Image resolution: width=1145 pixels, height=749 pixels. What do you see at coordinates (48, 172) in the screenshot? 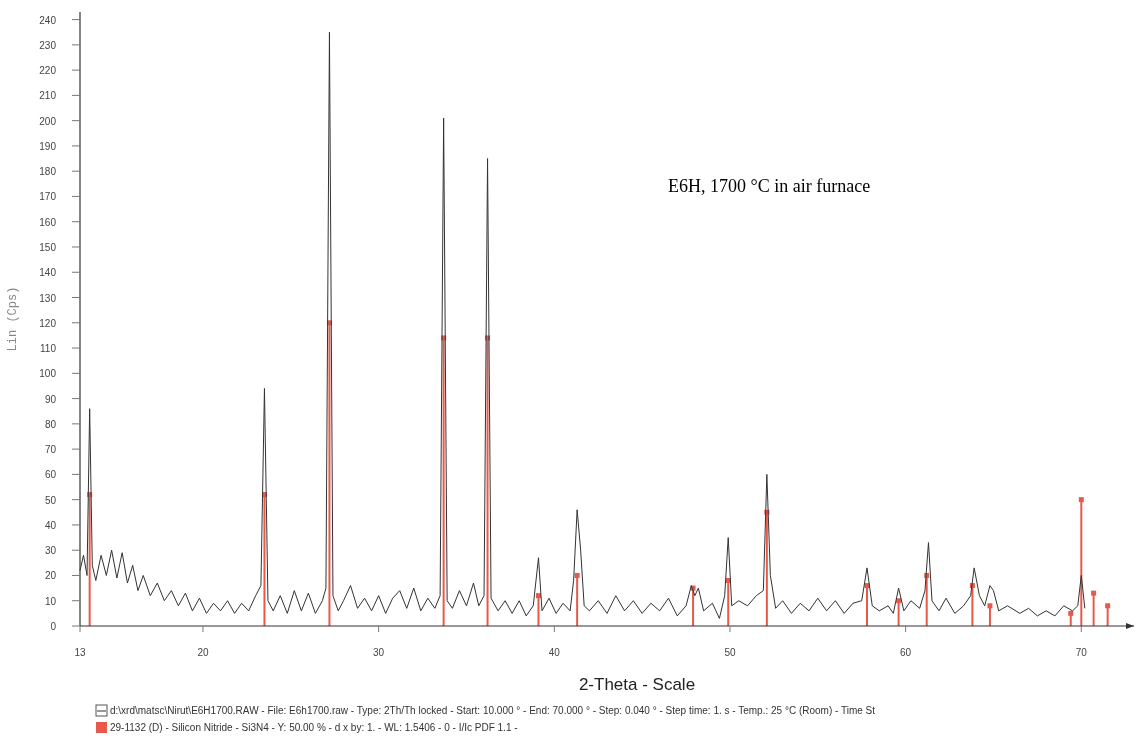
I see `y-tick-label: 180` at bounding box center [48, 172].